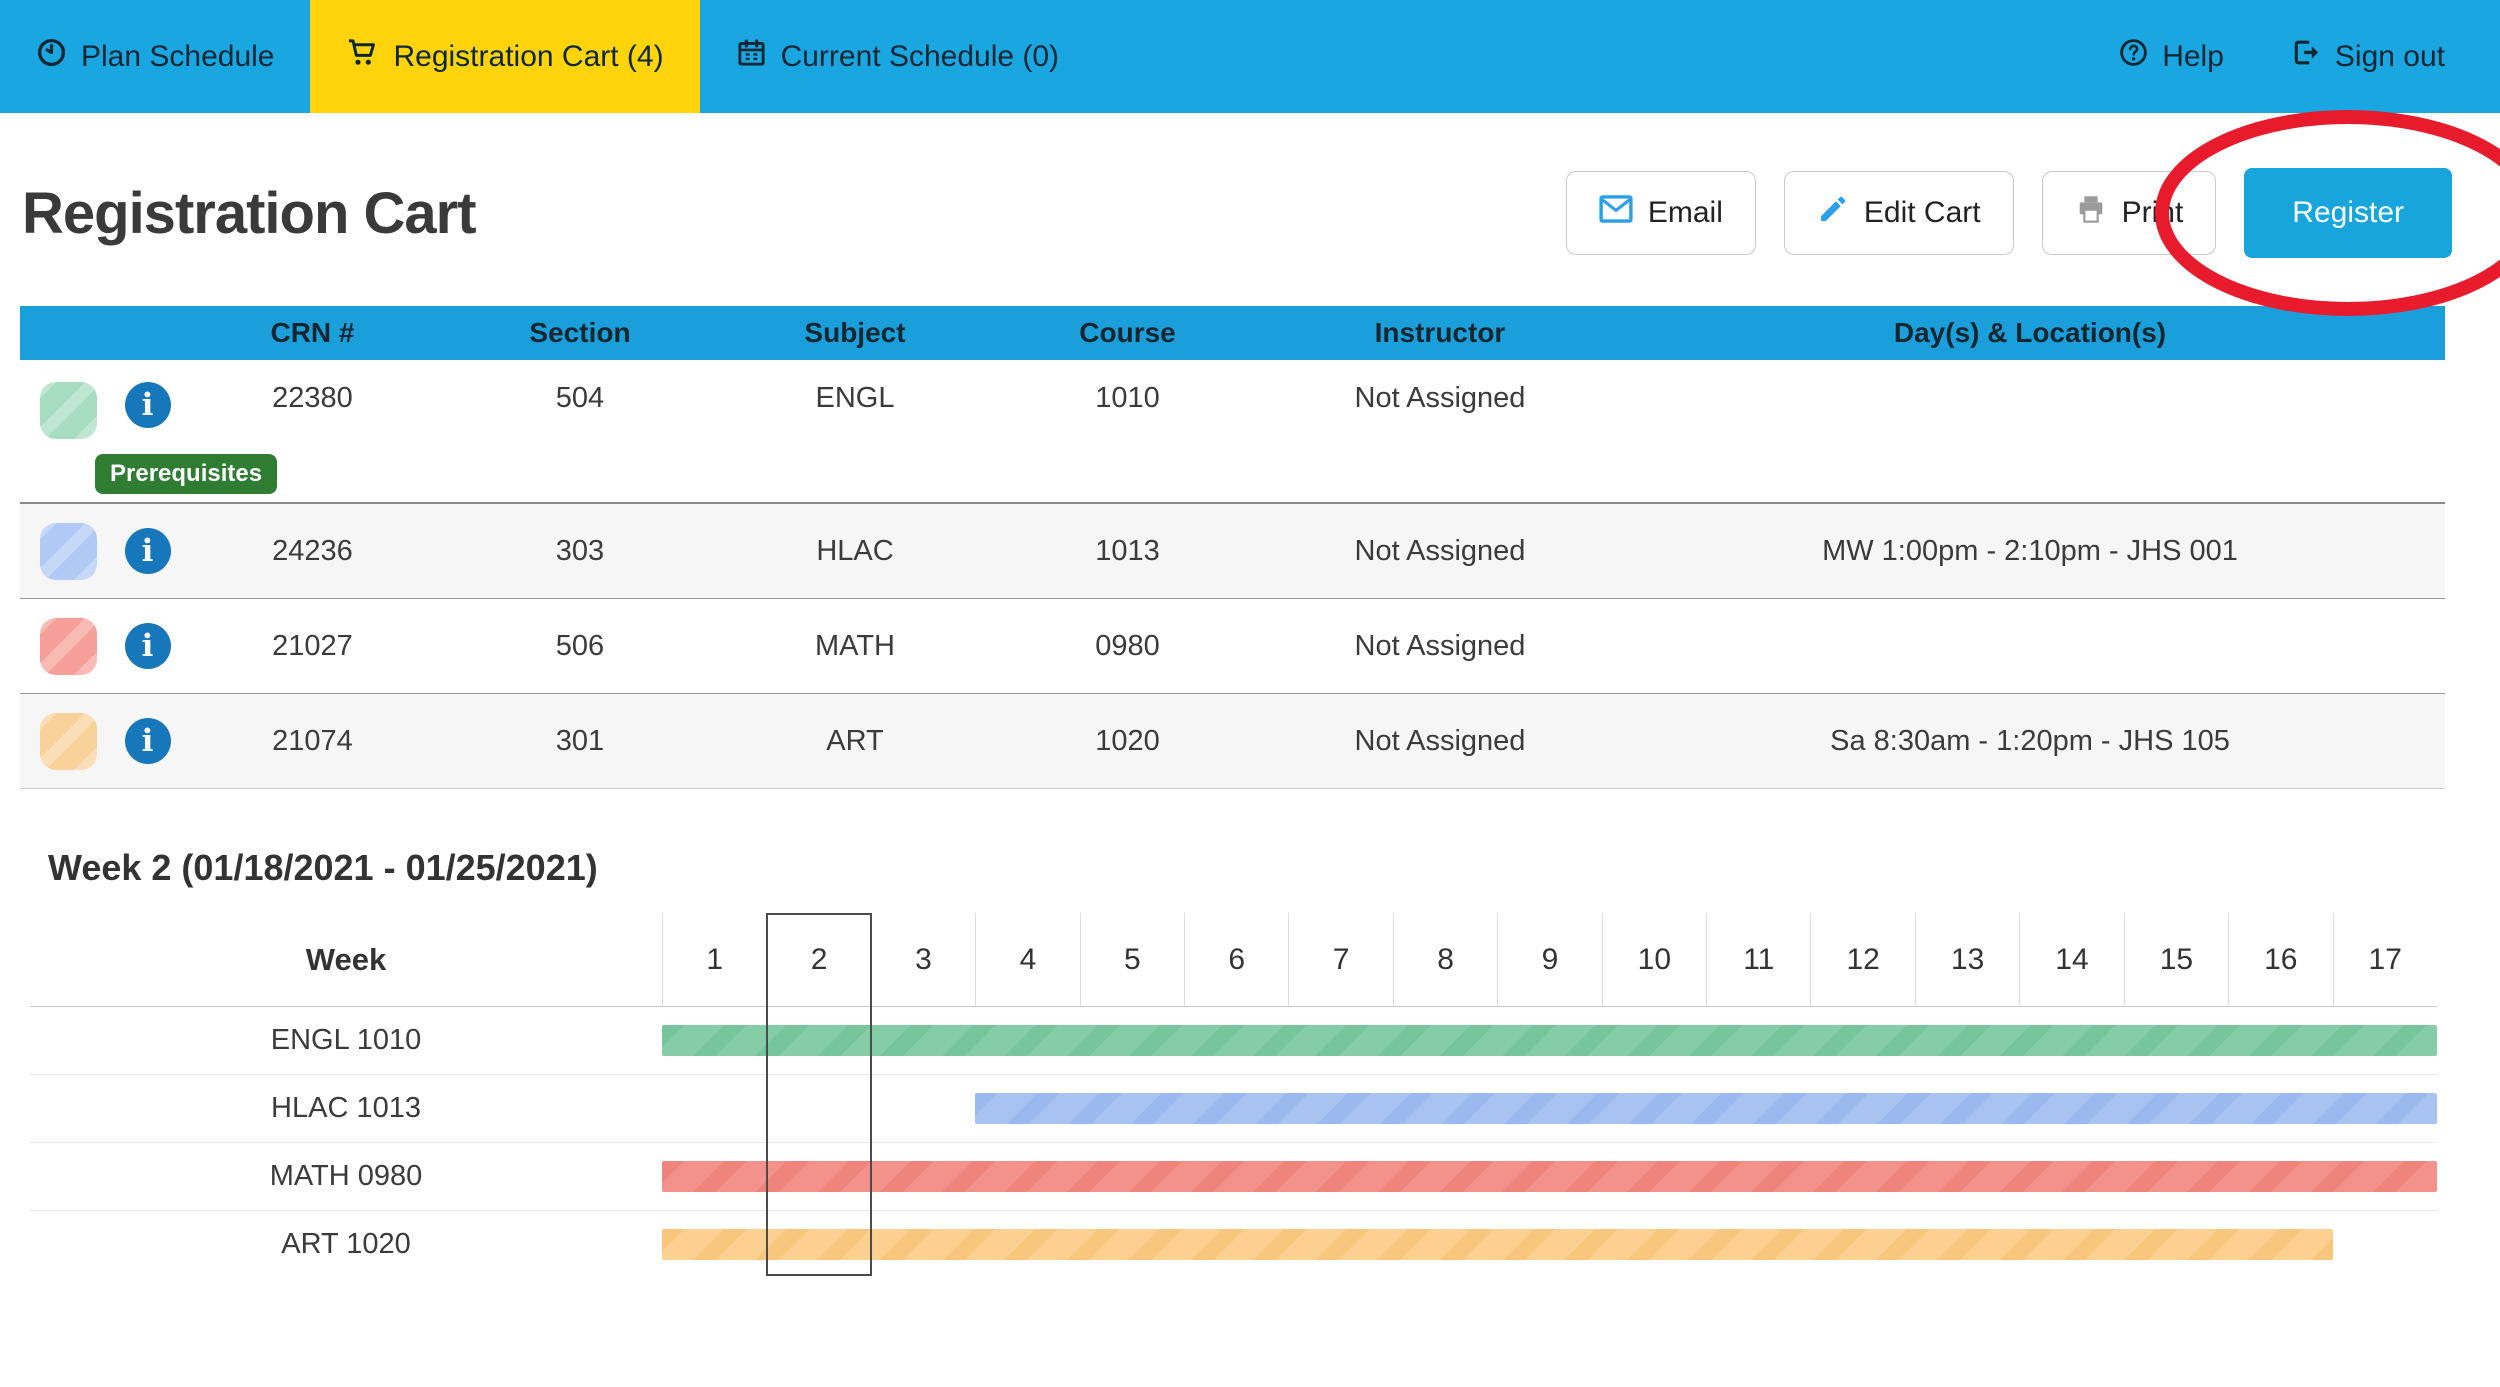 This screenshot has width=2500, height=1387. What do you see at coordinates (362, 56) in the screenshot?
I see `cart-icon` at bounding box center [362, 56].